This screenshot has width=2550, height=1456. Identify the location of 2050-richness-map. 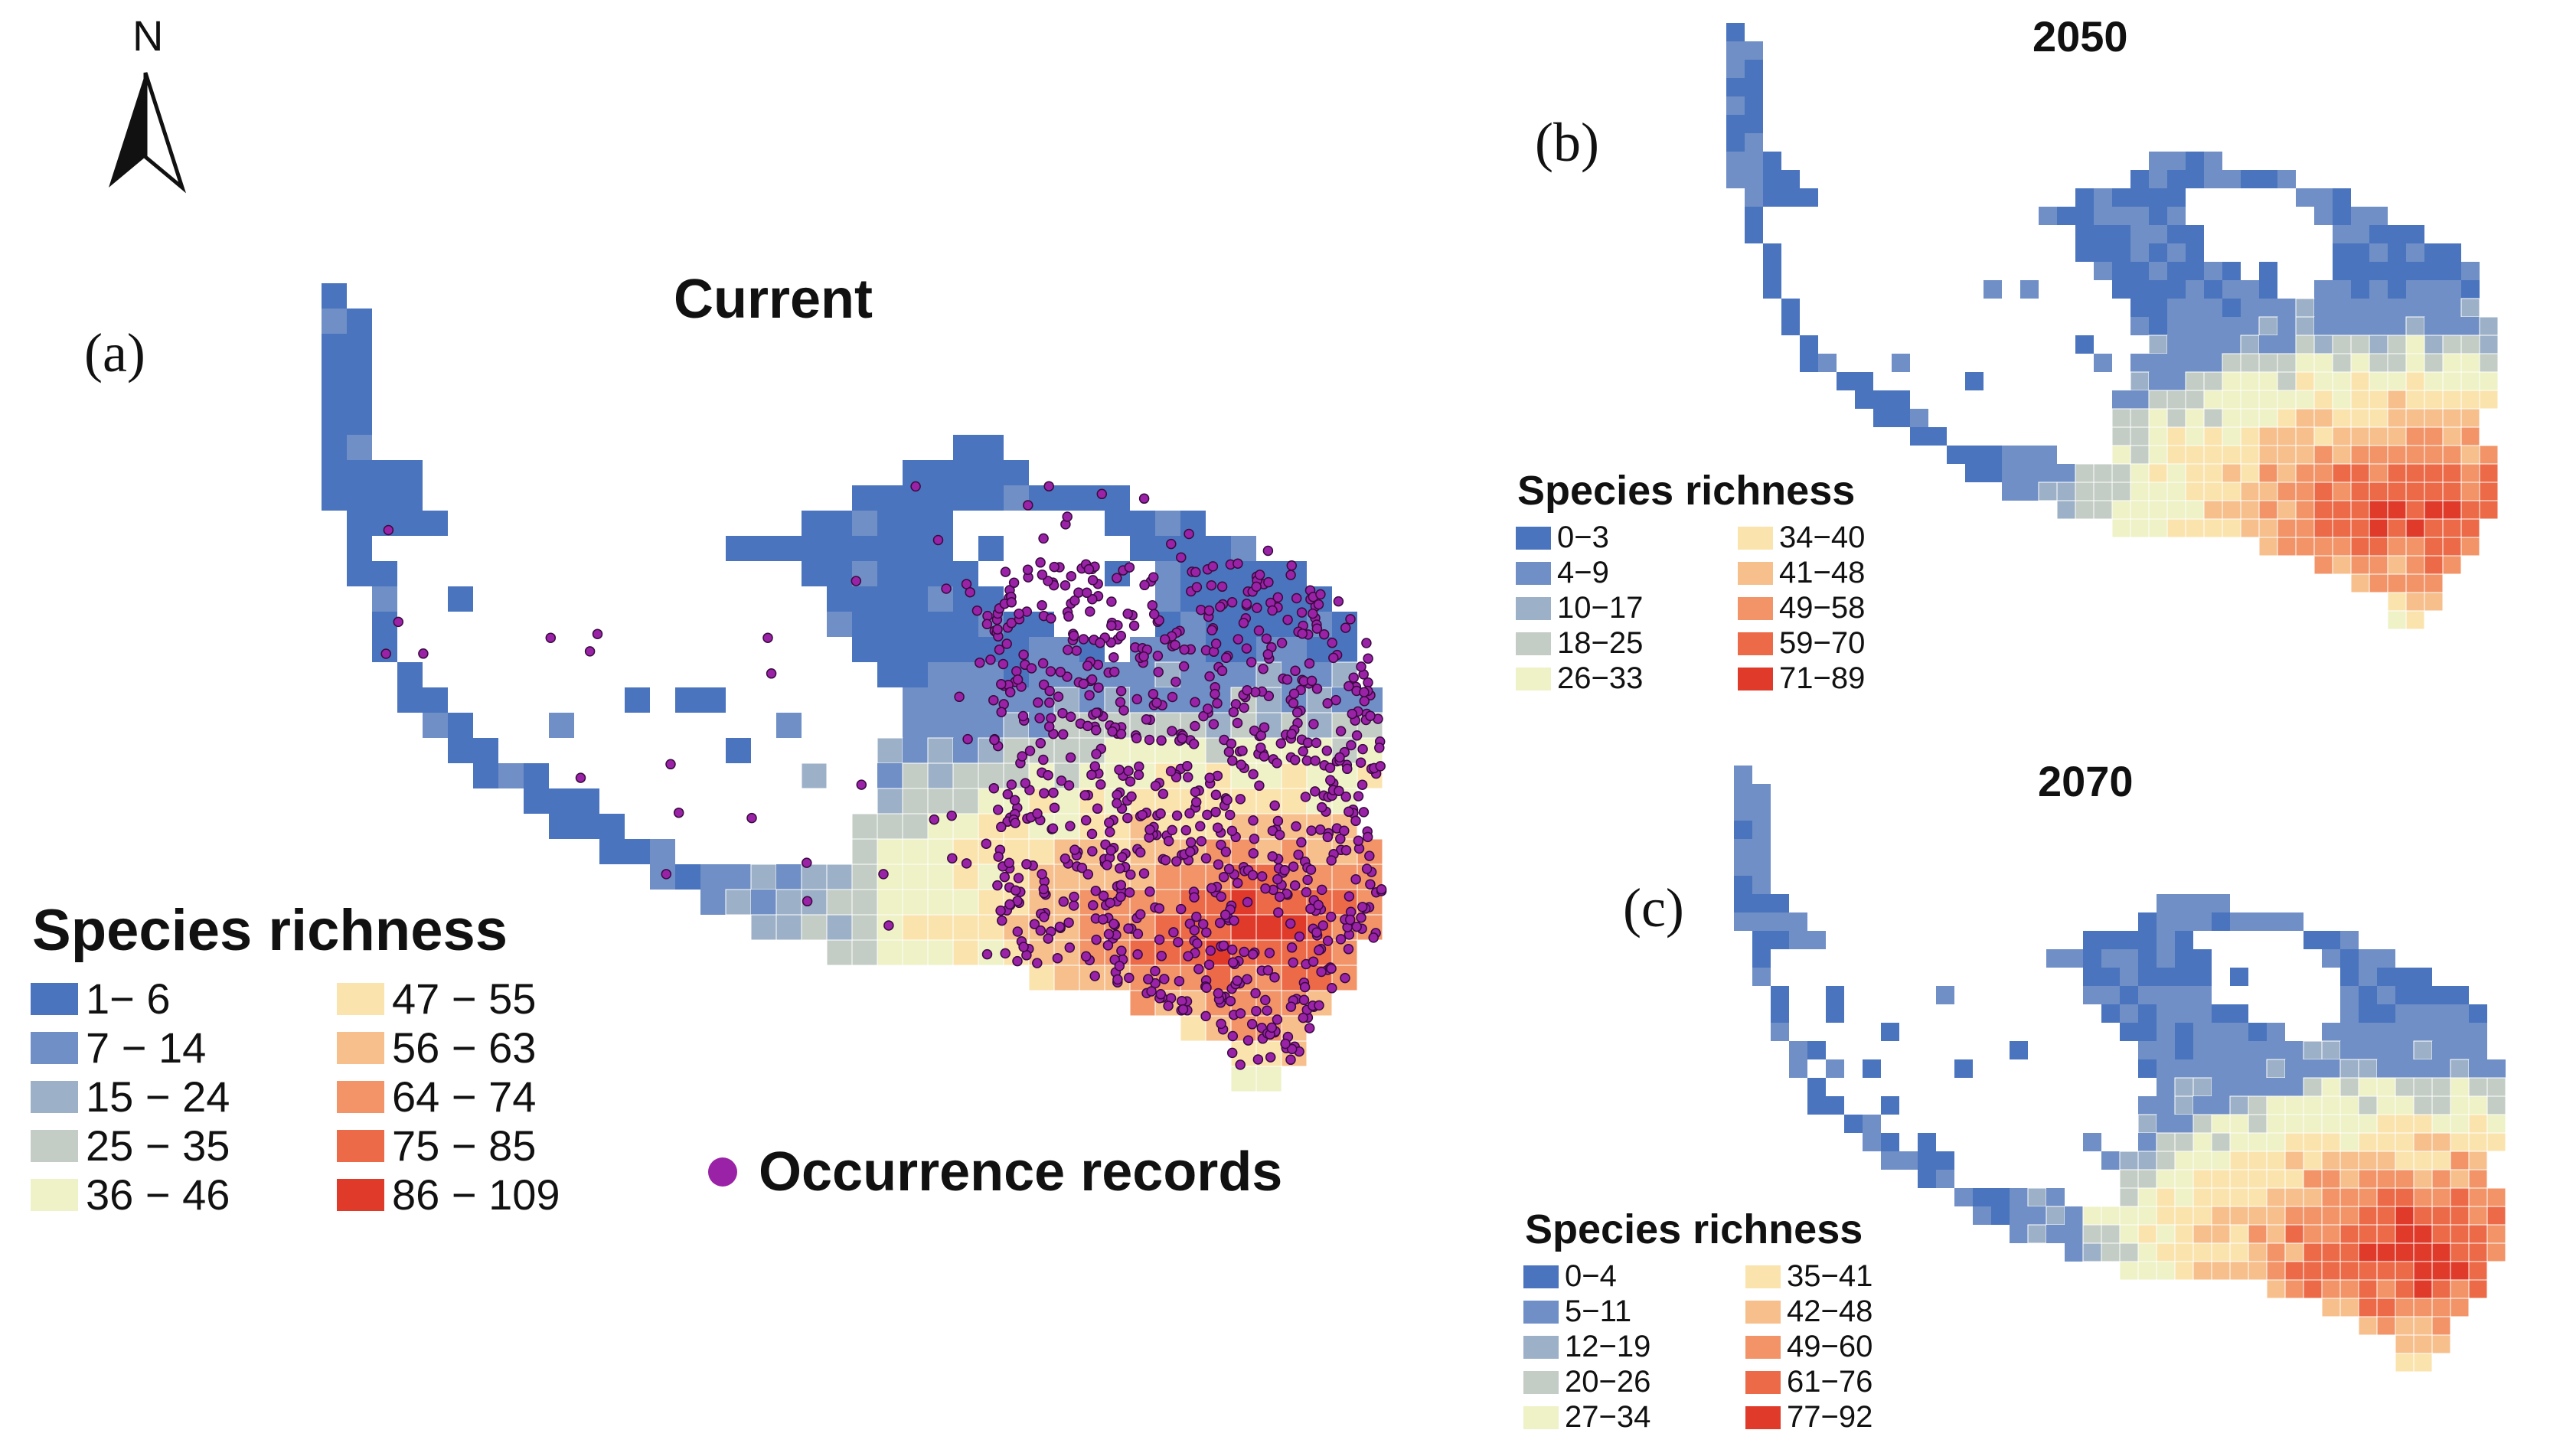
(2117, 326).